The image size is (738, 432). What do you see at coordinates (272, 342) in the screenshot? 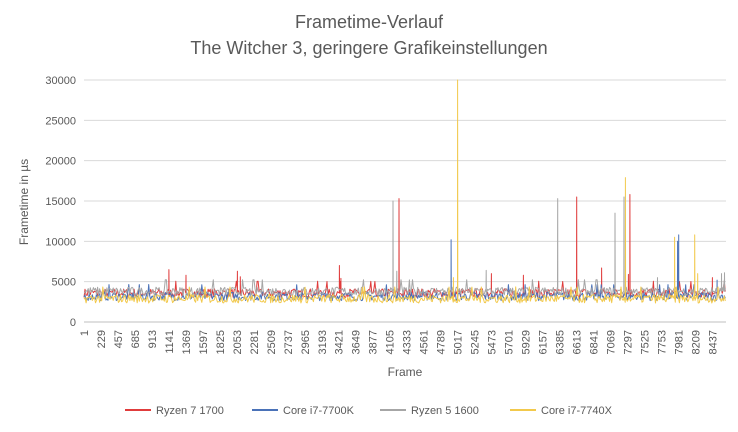
I see `x-tick-label: 2509` at bounding box center [272, 342].